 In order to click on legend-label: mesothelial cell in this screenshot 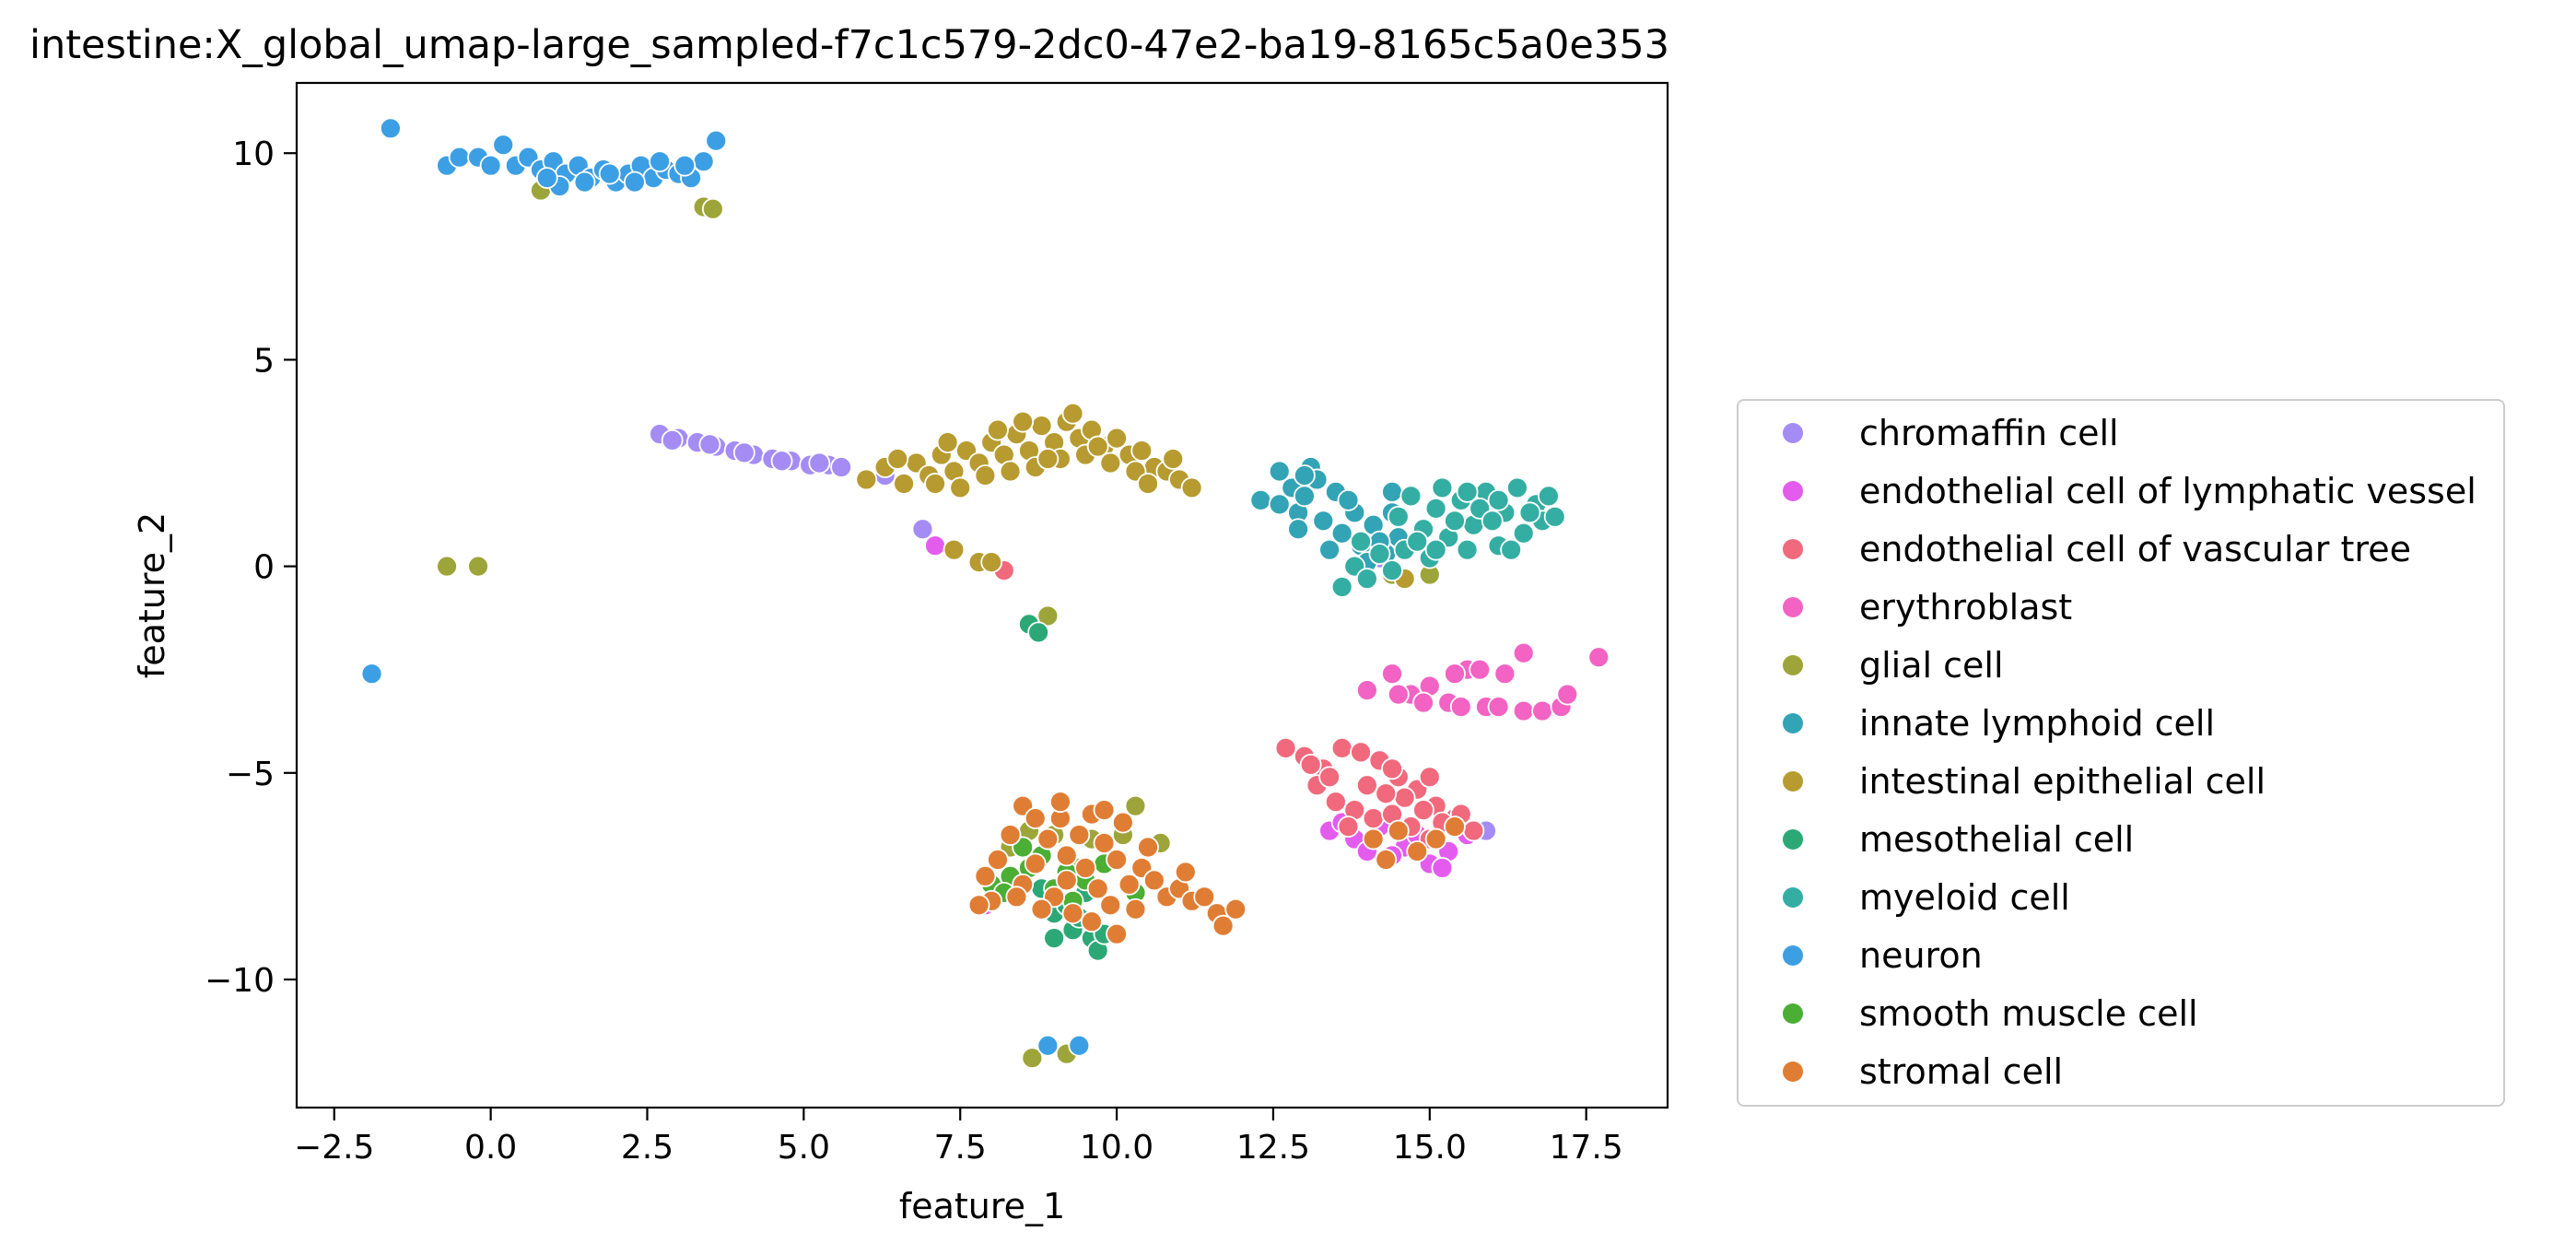, I will do `click(1996, 839)`.